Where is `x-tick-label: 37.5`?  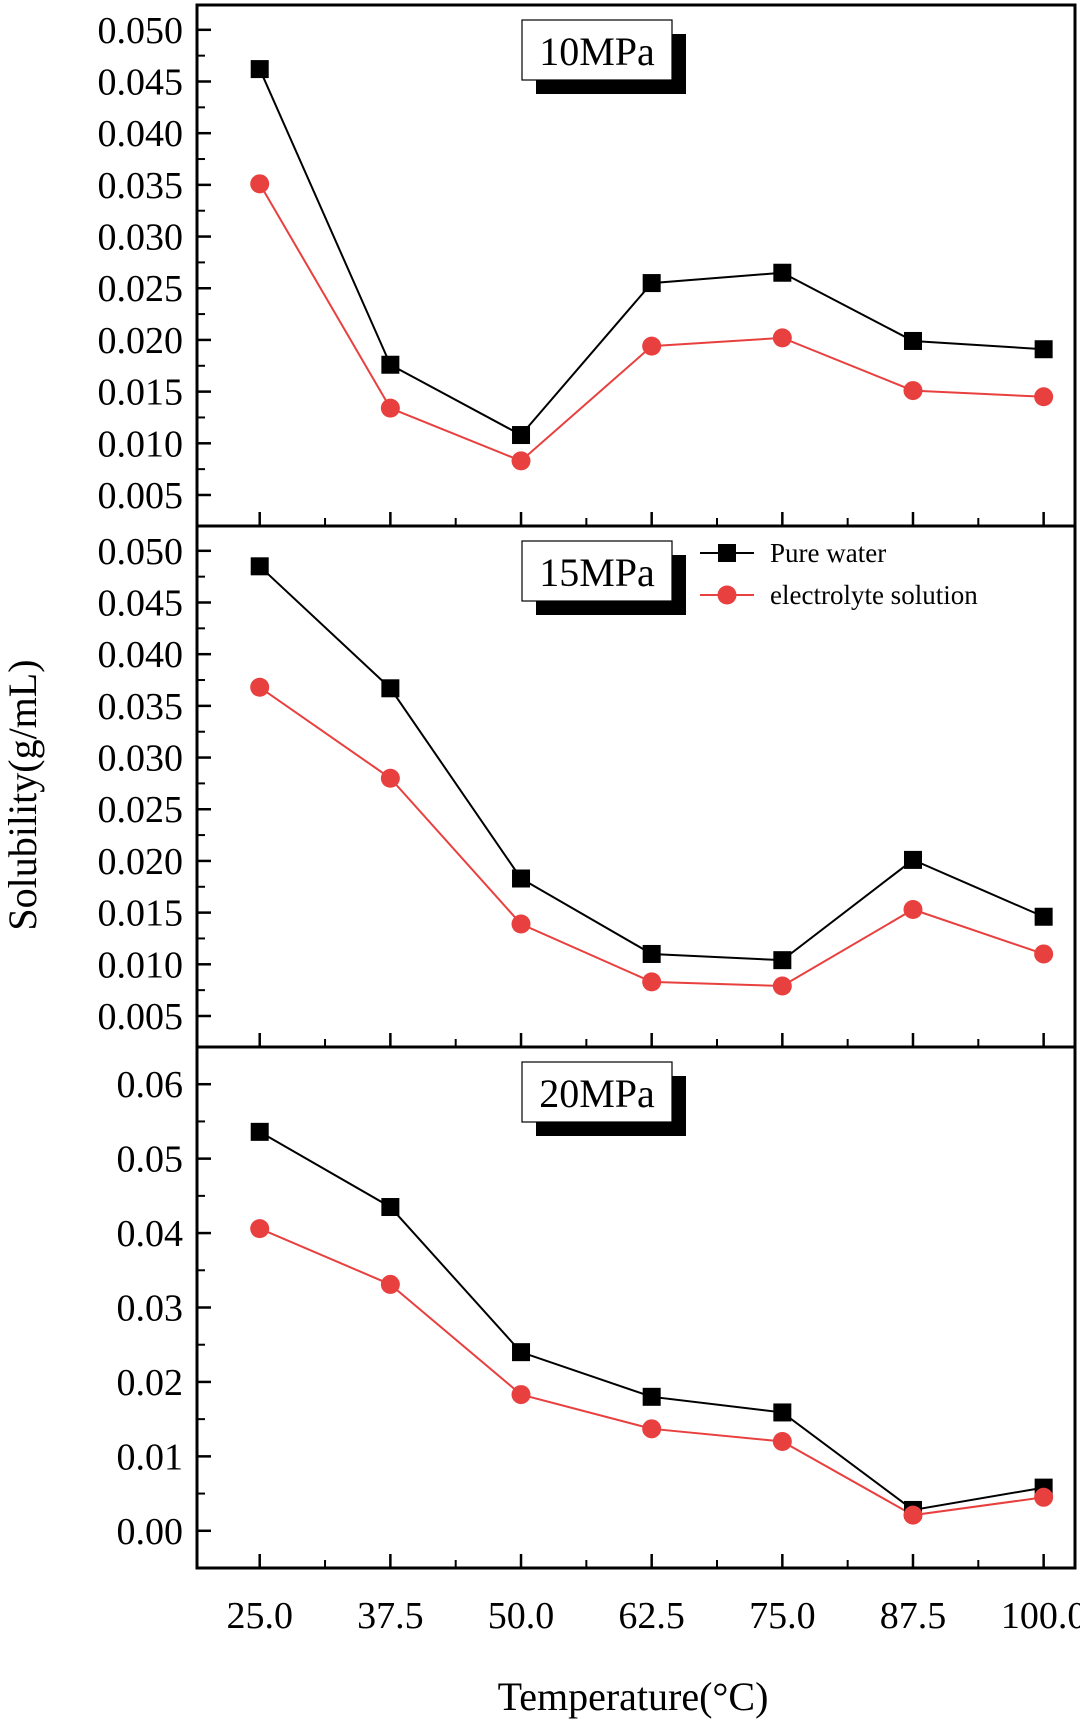 x-tick-label: 37.5 is located at coordinates (390, 1616).